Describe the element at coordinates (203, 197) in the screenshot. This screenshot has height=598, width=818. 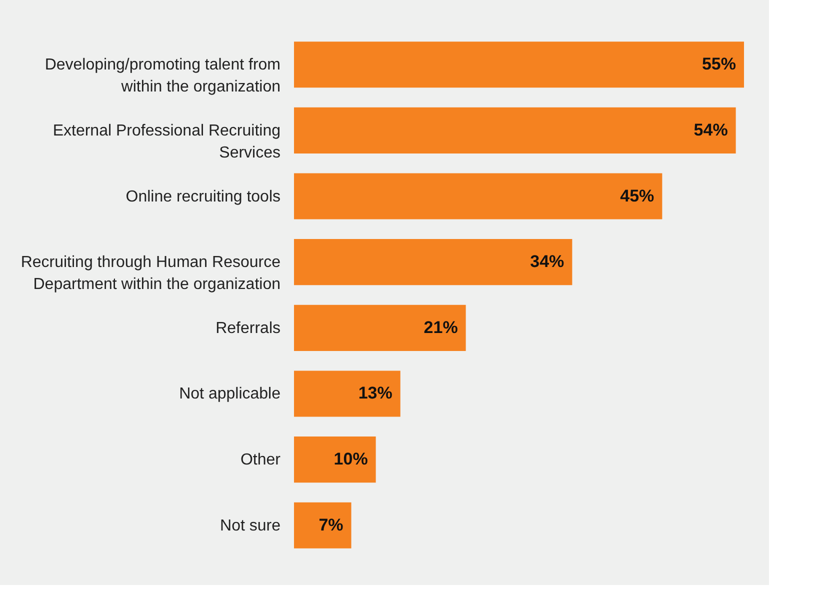
I see `y-tick-label: Online recruiting tools` at that location.